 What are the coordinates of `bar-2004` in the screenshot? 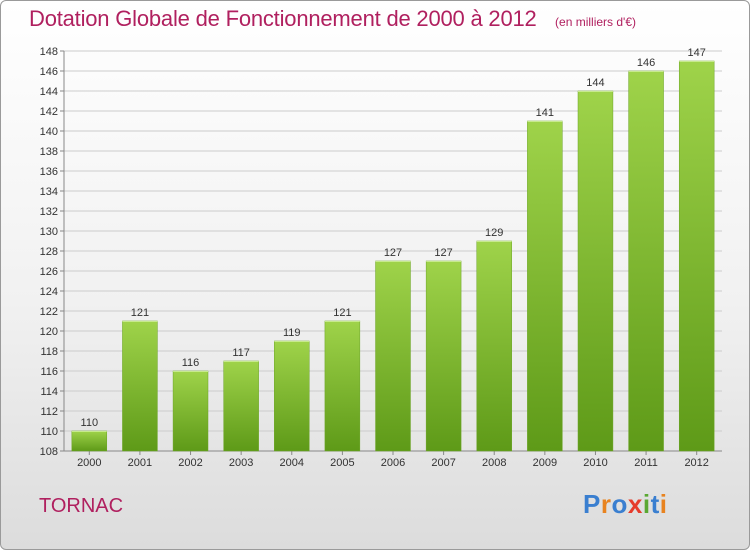 It's located at (292, 396).